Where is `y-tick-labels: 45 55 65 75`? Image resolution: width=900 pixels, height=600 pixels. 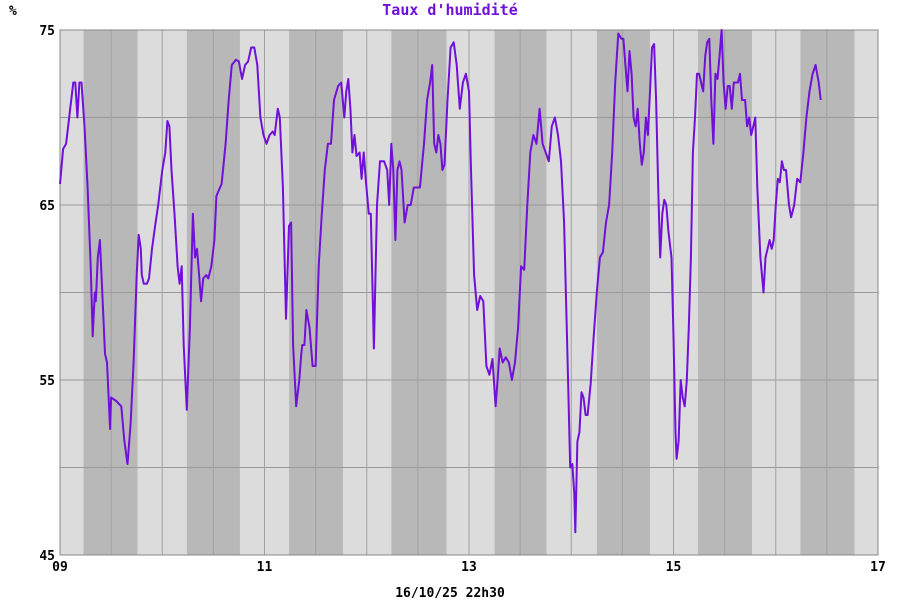 y-tick-labels: 45 55 65 75 is located at coordinates (47, 294).